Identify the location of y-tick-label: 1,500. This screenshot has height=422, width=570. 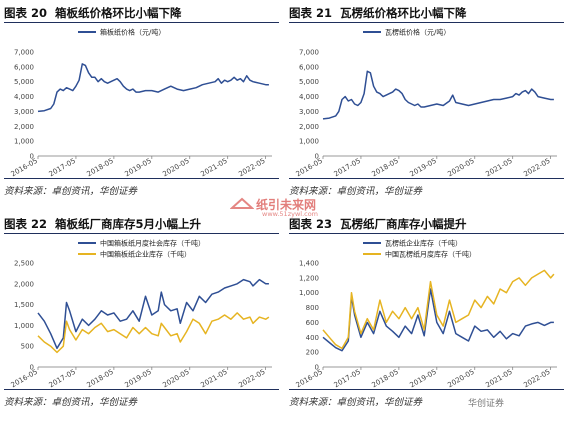
(24, 305).